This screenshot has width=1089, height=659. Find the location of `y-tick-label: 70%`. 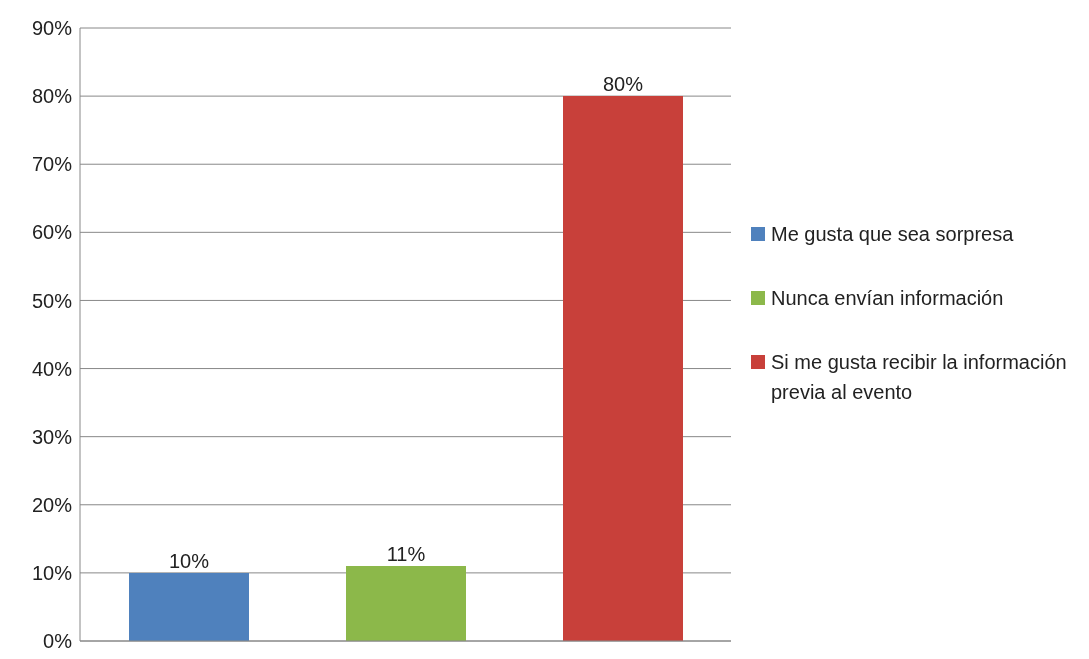

y-tick-label: 70% is located at coordinates (52, 164).